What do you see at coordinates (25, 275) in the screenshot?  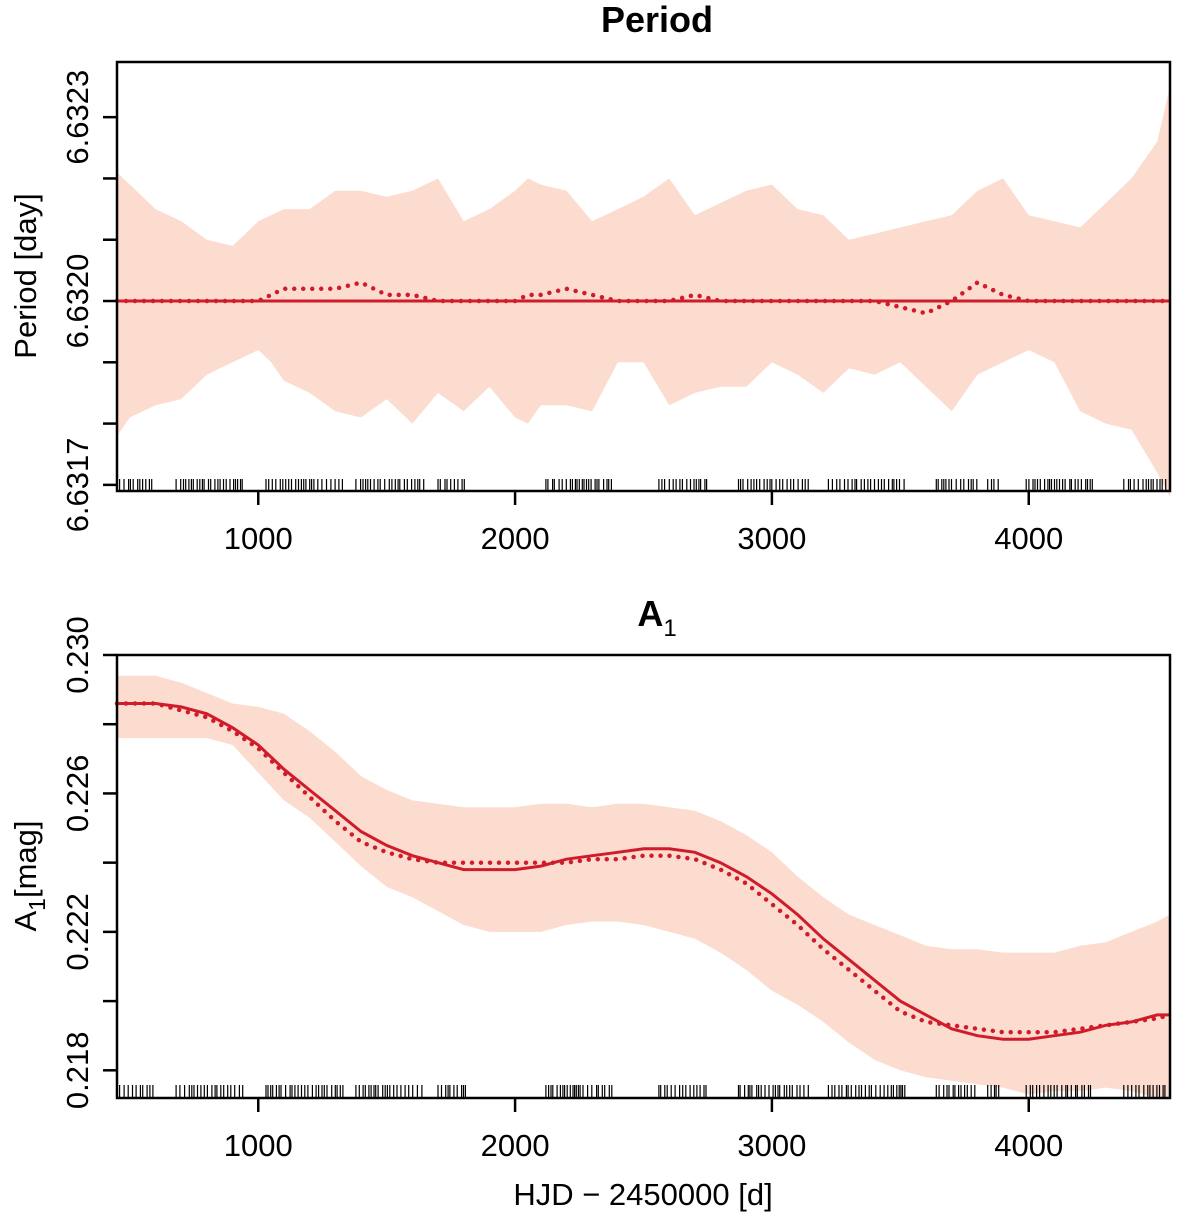 I see `period-ylabel: Period [day]` at bounding box center [25, 275].